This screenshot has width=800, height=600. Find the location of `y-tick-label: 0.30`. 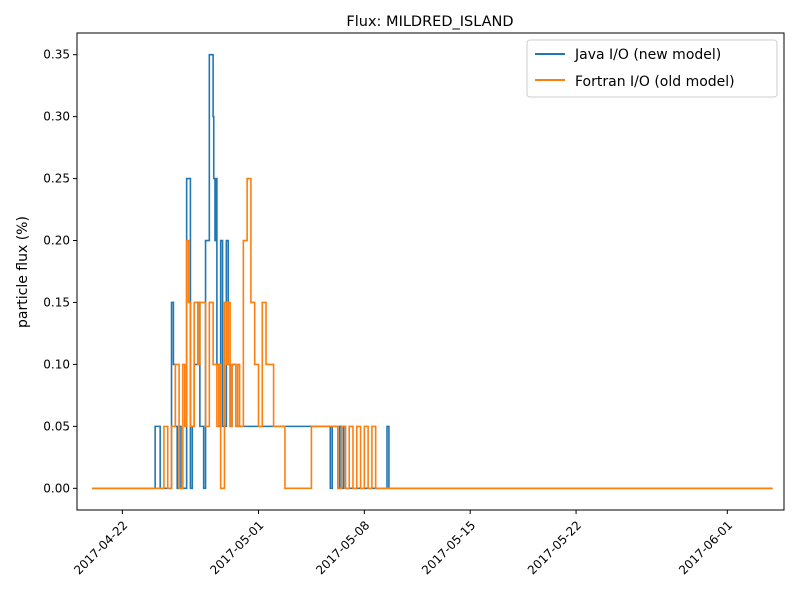

y-tick-label: 0.30 is located at coordinates (56, 117).